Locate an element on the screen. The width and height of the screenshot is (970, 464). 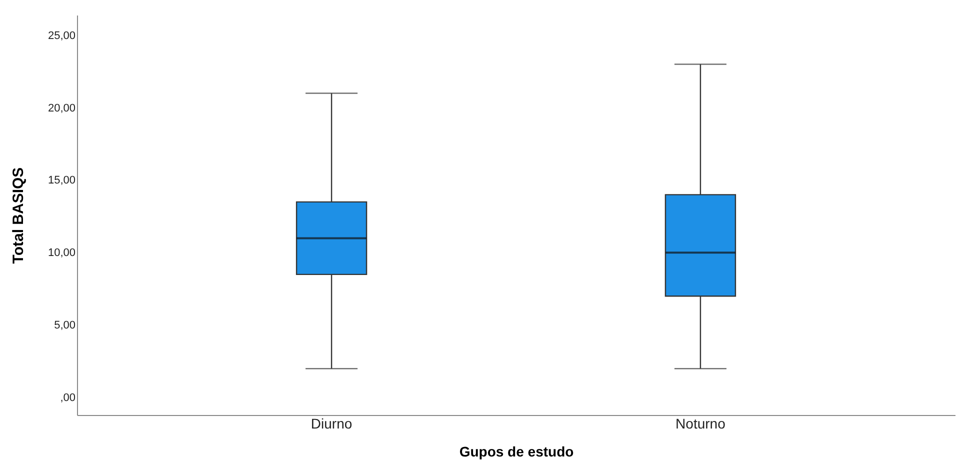
y-tick-label: 25,00 is located at coordinates (62, 36).